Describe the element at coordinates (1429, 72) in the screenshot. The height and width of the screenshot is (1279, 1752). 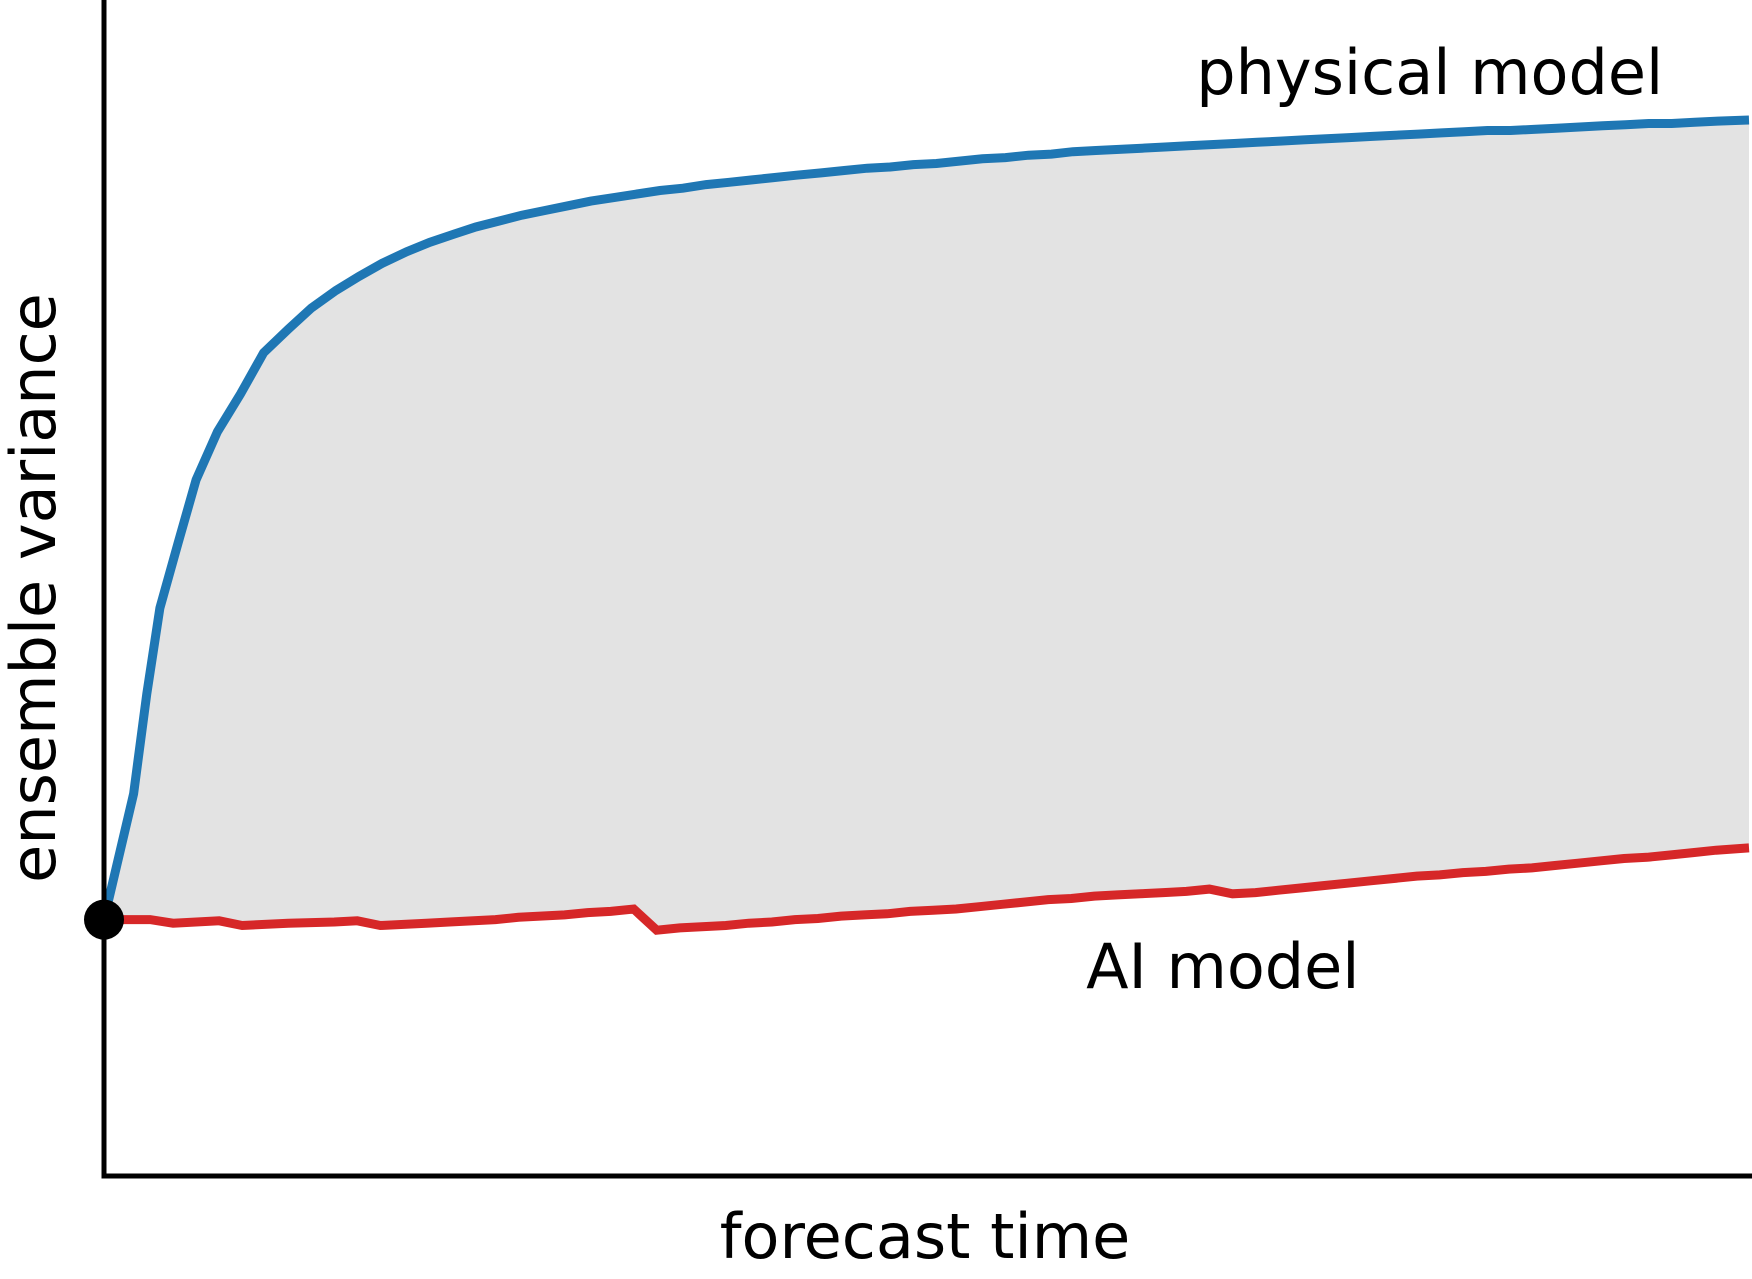
I see `physical-model-label: physical model` at that location.